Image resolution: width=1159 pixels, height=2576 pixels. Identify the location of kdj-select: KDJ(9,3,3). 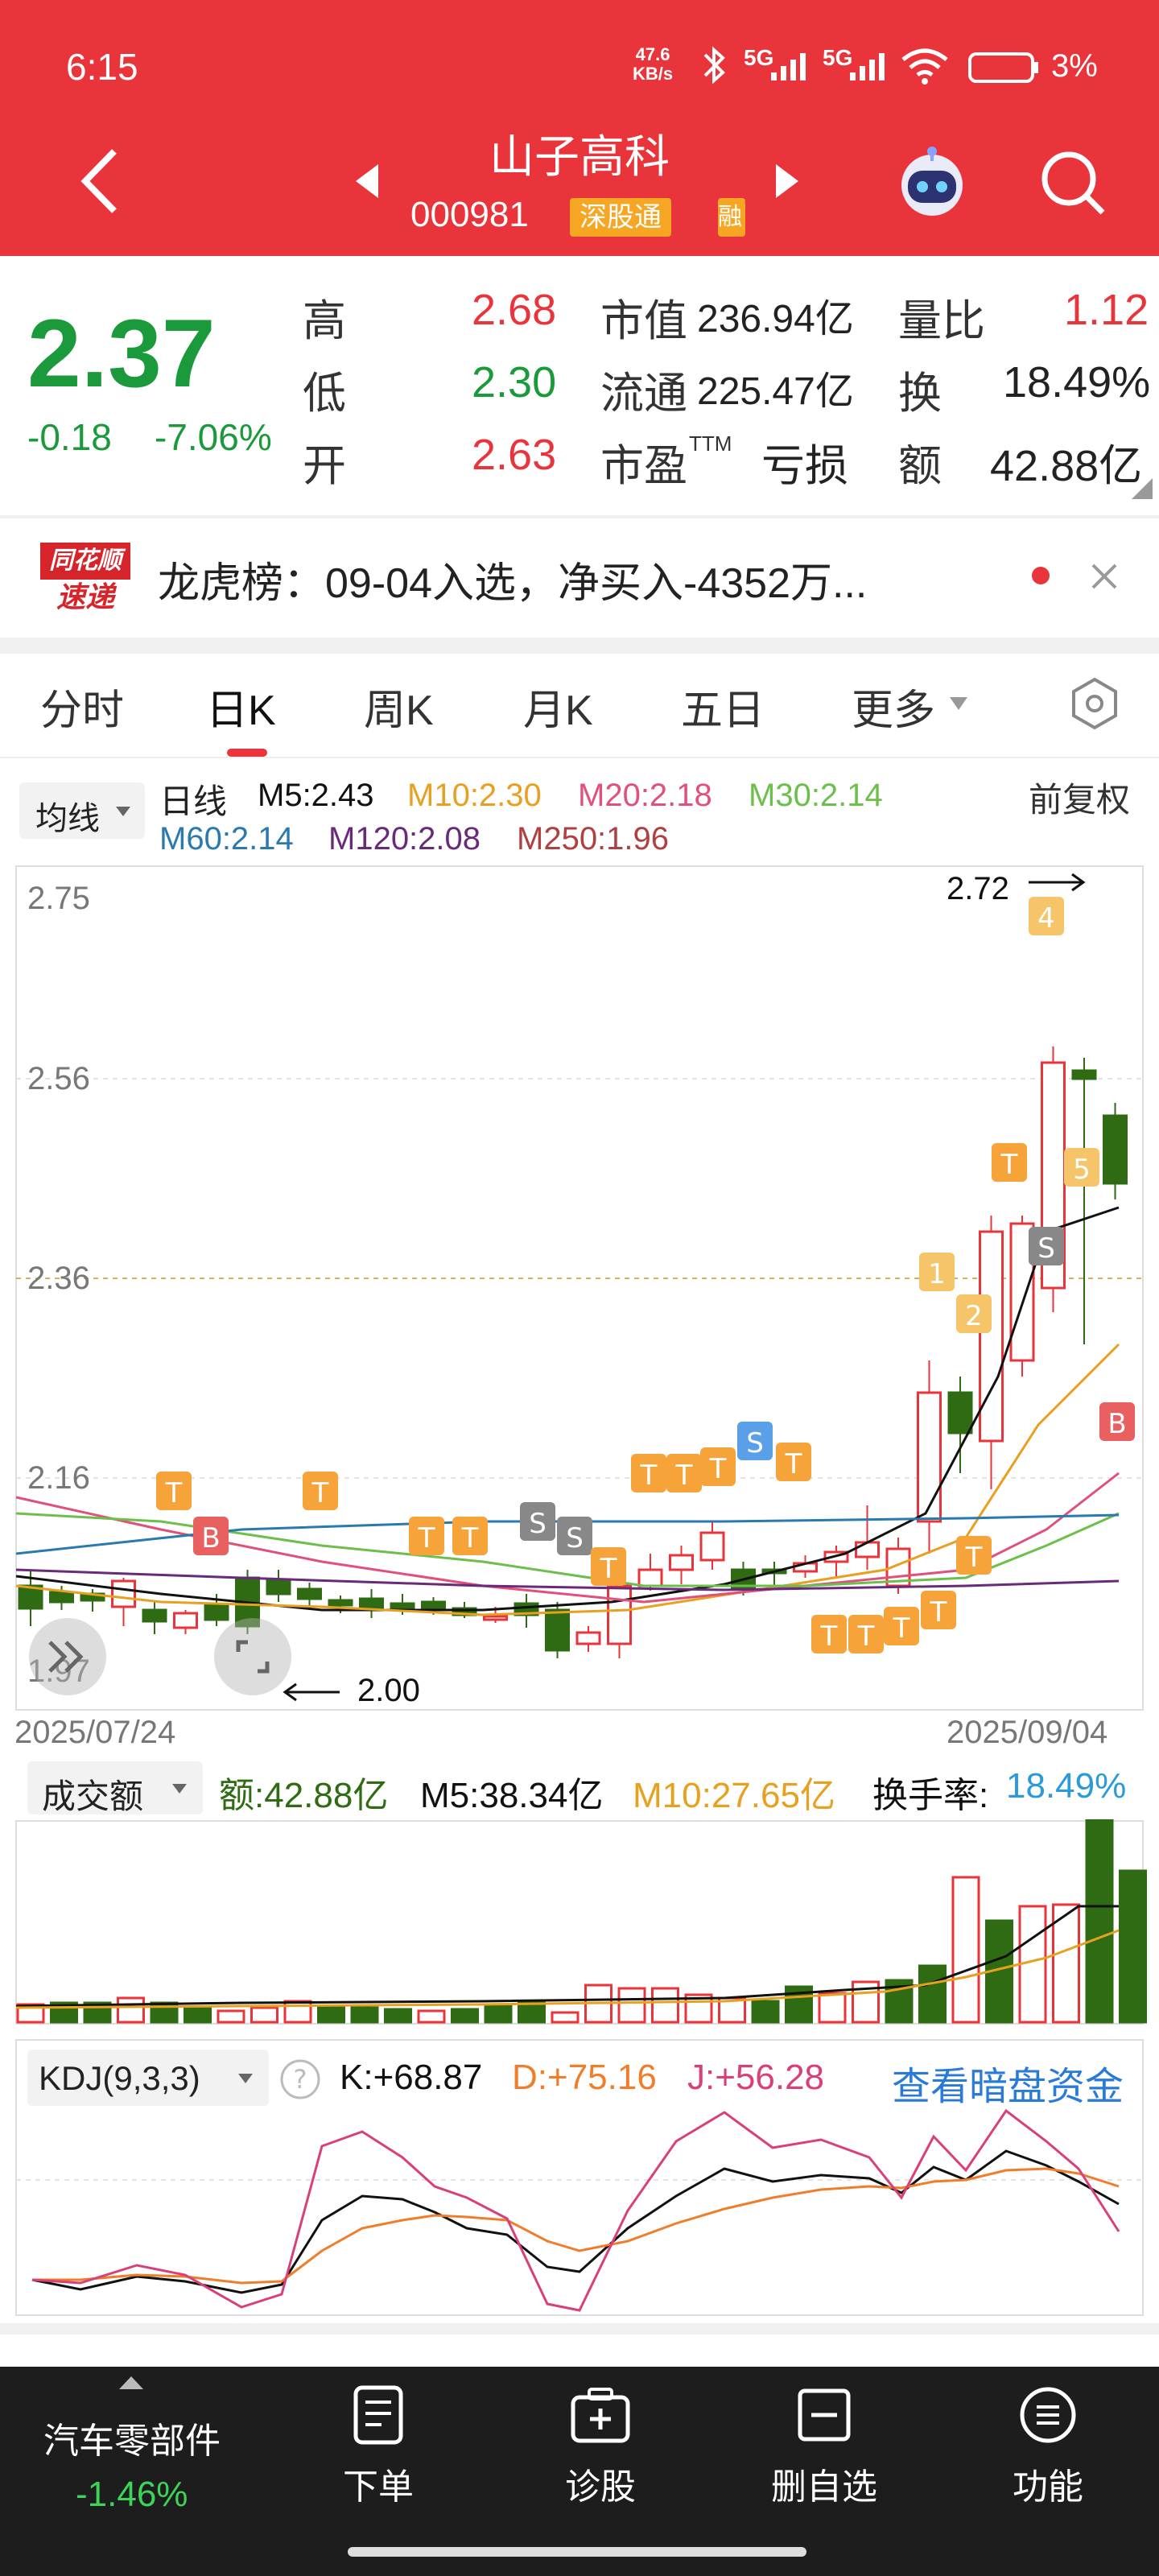
(148, 2078).